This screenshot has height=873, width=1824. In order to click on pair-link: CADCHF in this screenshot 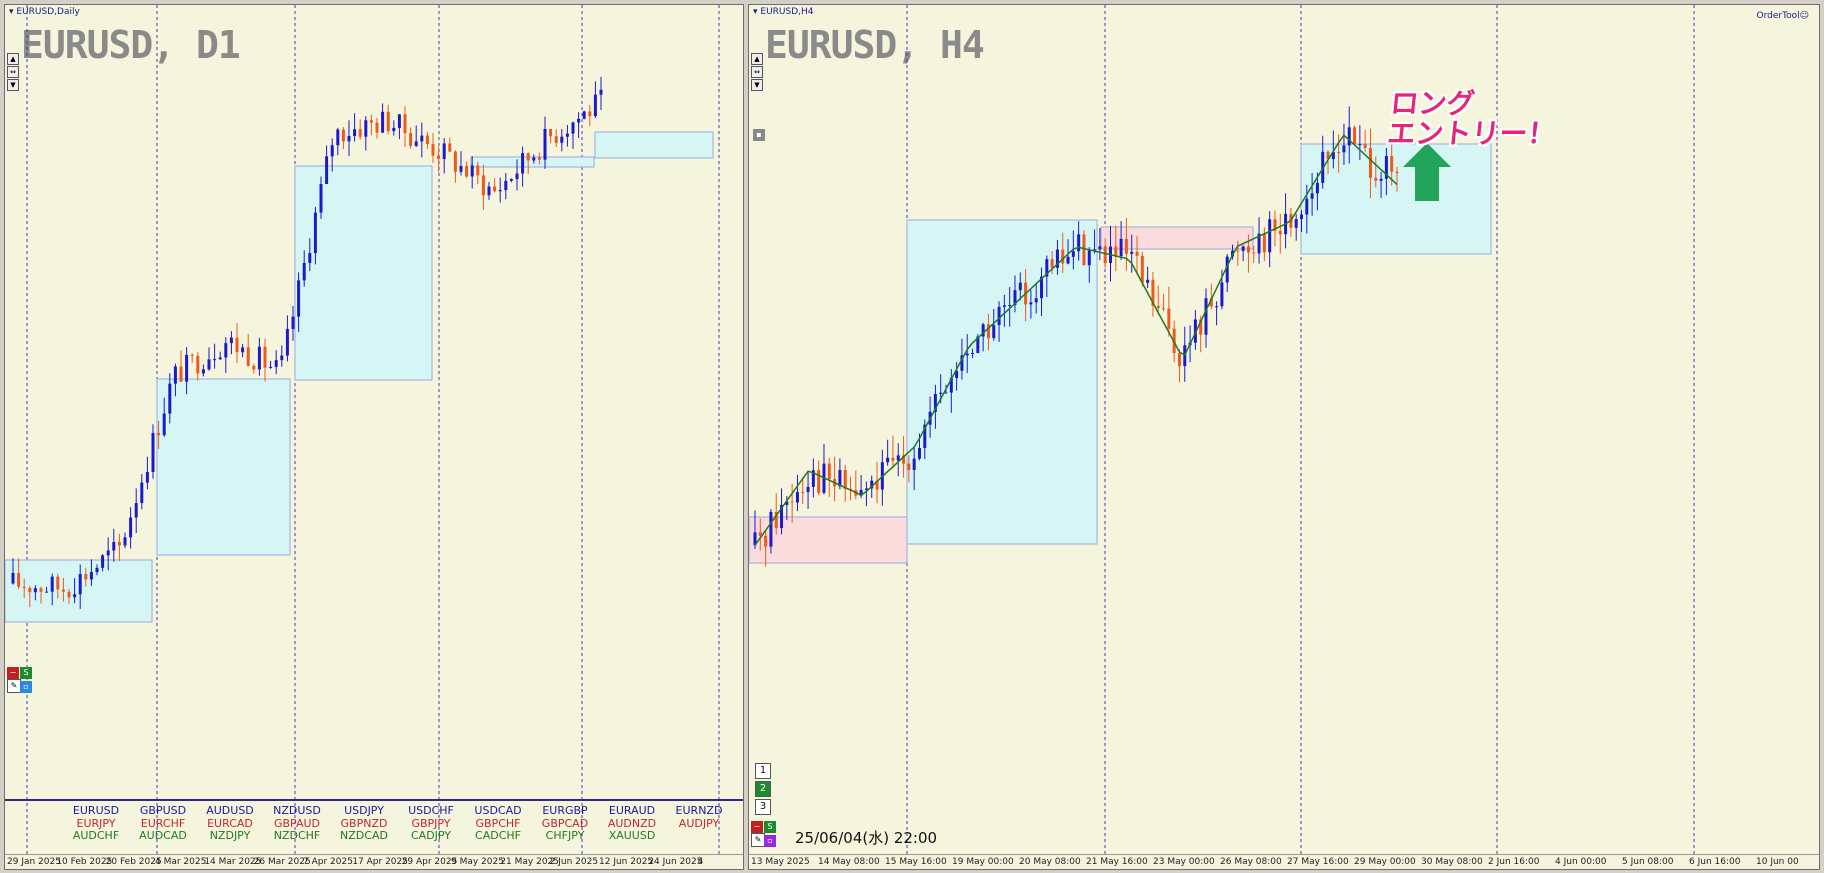, I will do `click(498, 835)`.